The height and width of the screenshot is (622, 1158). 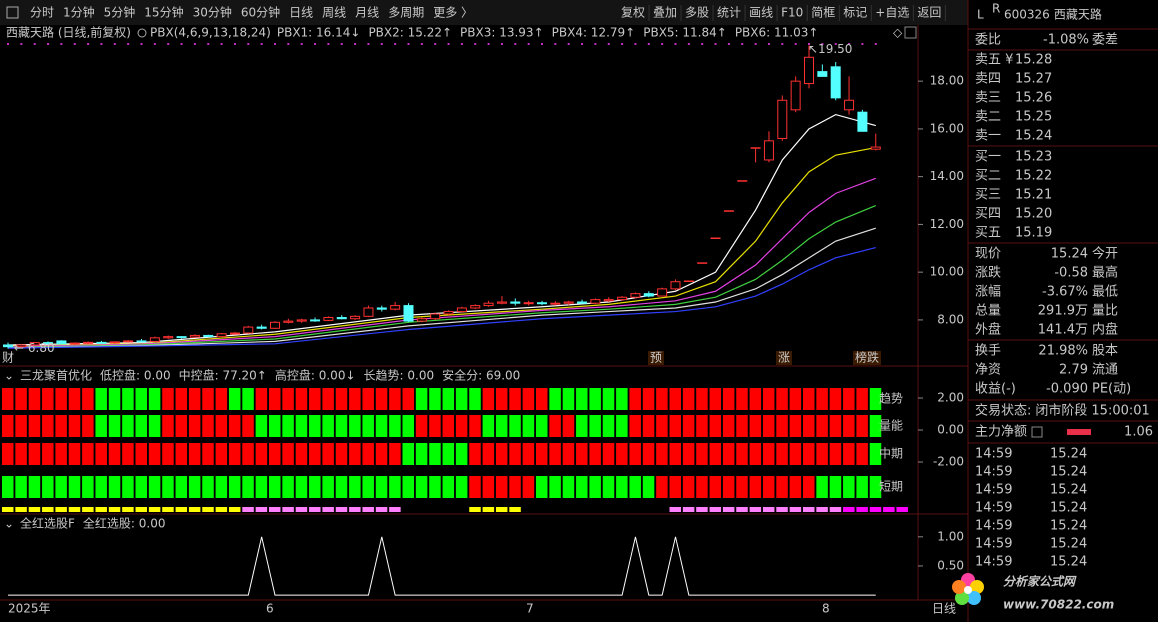 What do you see at coordinates (950, 398) in the screenshot?
I see `y-tick-label: 2.00` at bounding box center [950, 398].